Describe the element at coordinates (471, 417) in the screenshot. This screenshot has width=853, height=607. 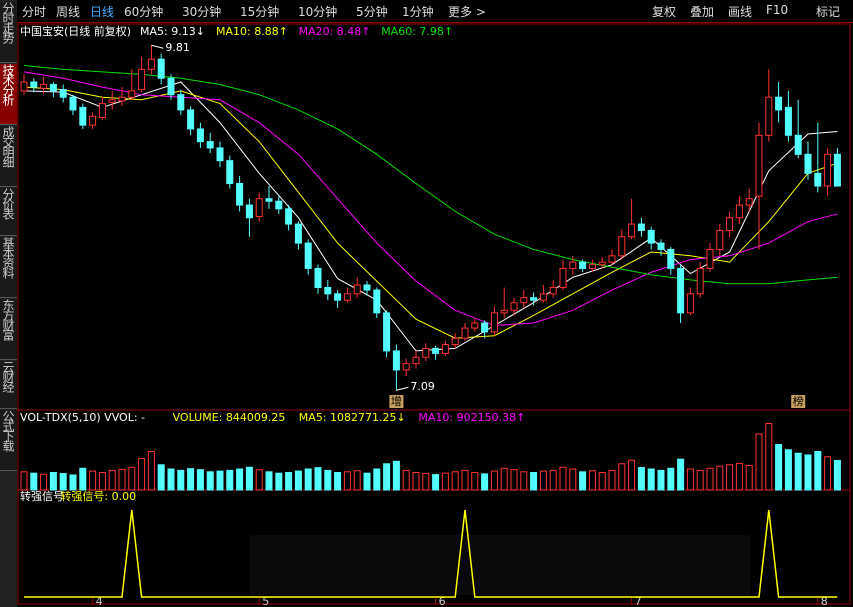
I see `legend-label: MA10: 902150.38↑` at that location.